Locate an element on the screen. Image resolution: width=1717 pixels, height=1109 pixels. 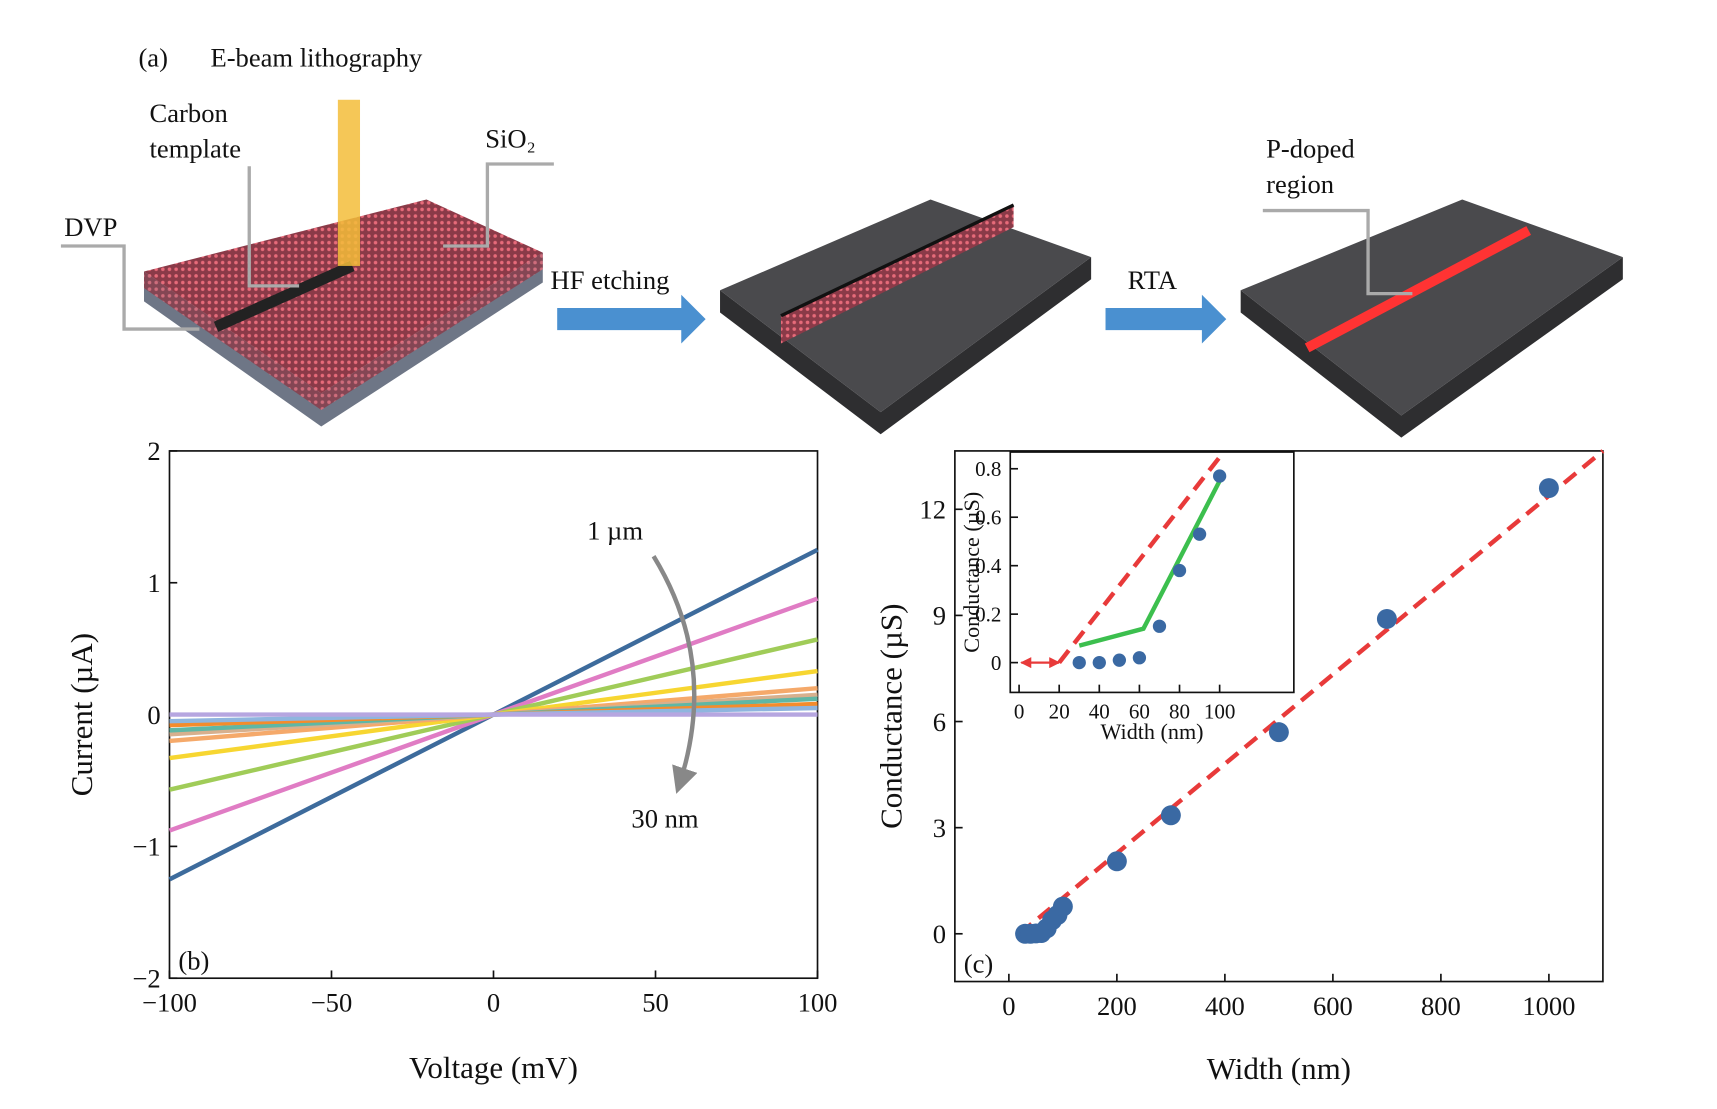
panel-label: (a) is located at coordinates (153, 58).